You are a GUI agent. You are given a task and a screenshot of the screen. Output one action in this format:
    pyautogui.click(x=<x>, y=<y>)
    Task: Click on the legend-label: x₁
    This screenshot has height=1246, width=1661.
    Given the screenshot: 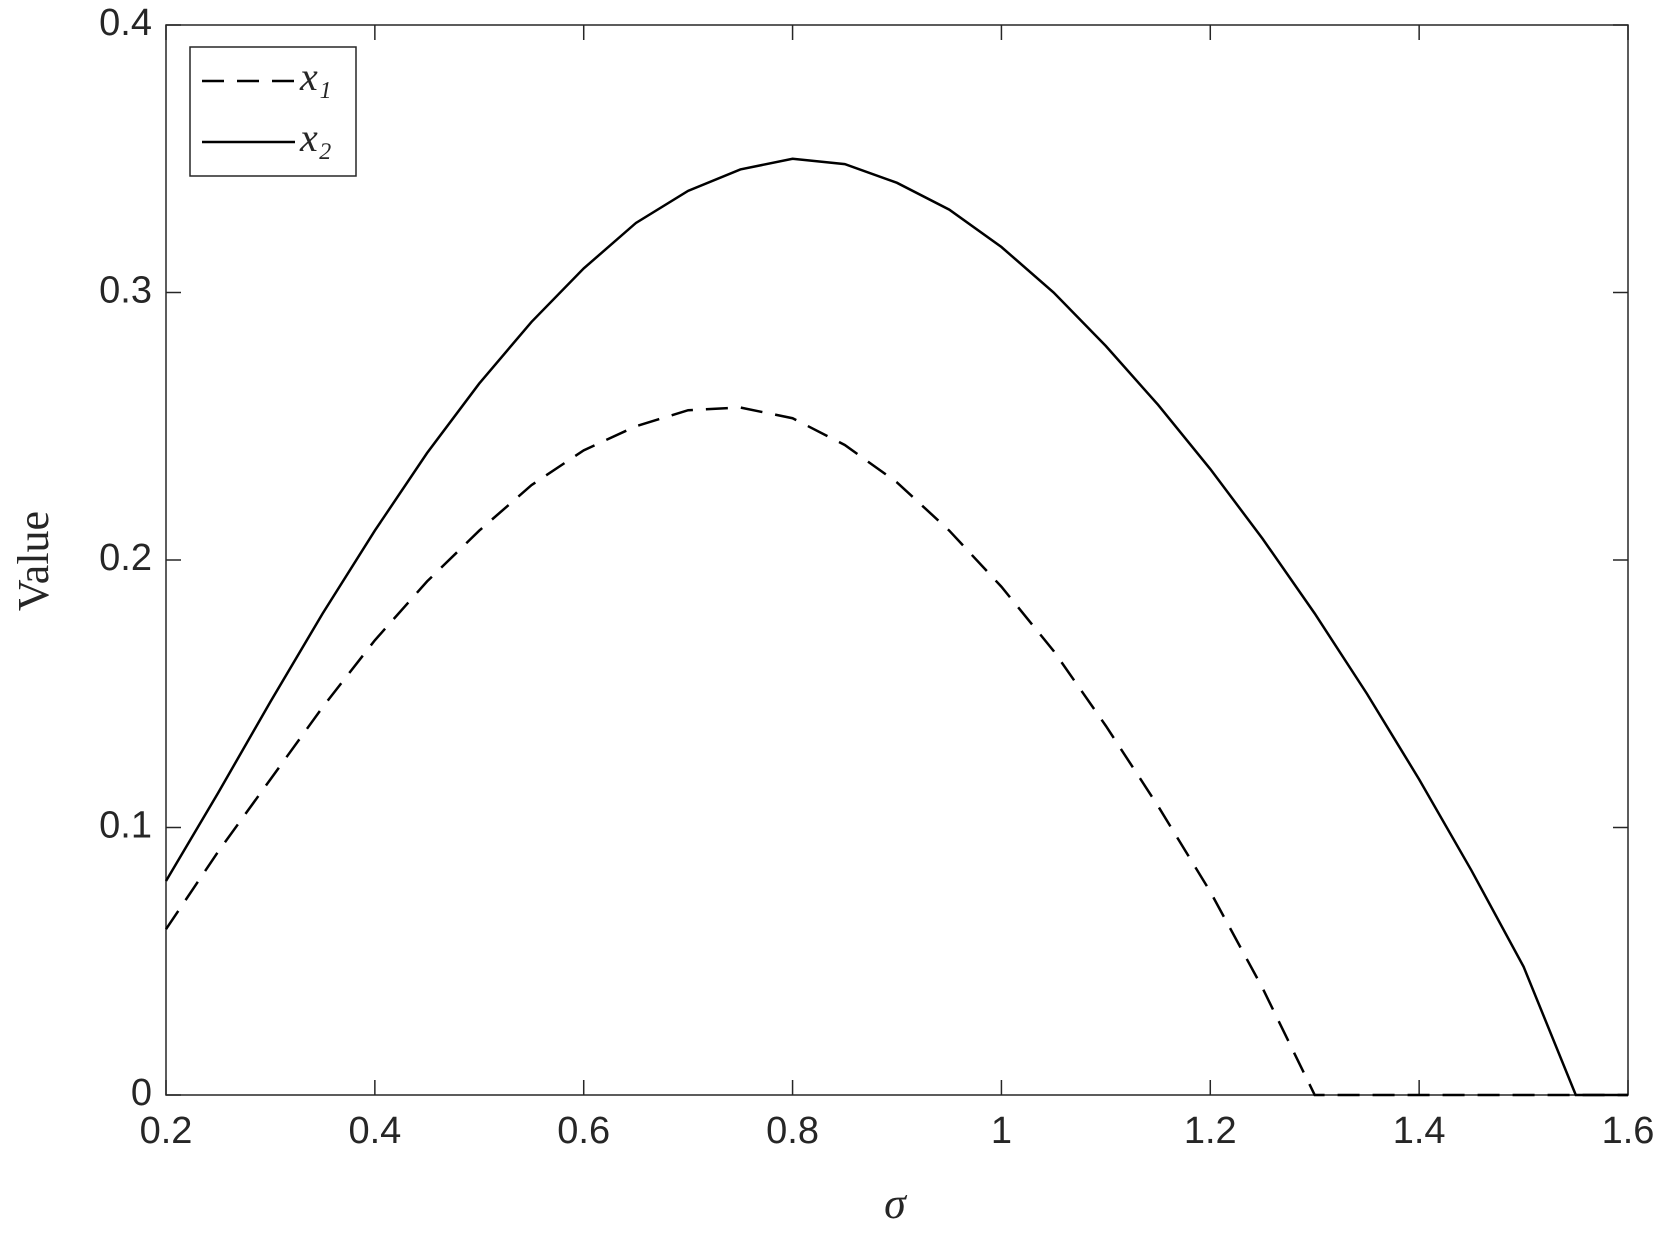 What is the action you would take?
    pyautogui.click(x=315, y=76)
    